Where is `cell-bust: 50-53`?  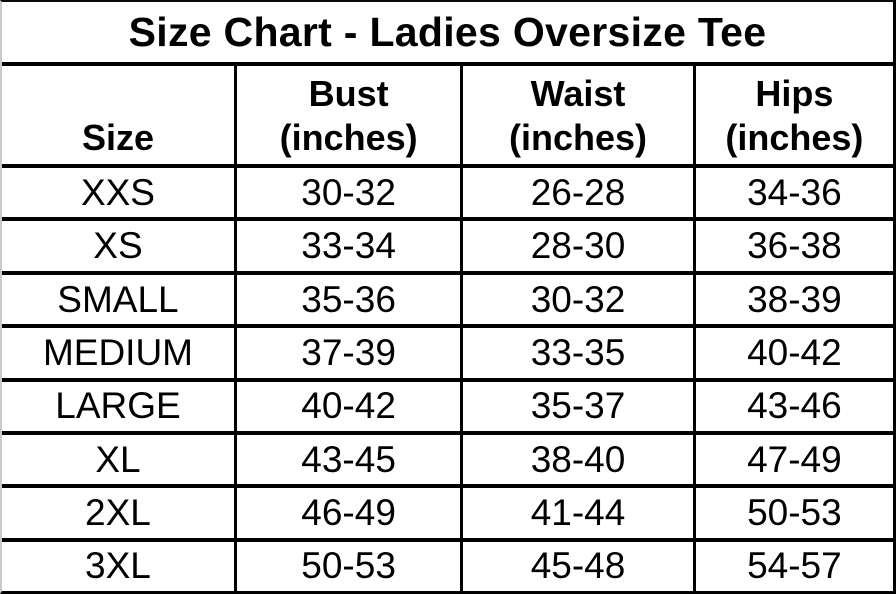 cell-bust: 50-53 is located at coordinates (348, 564).